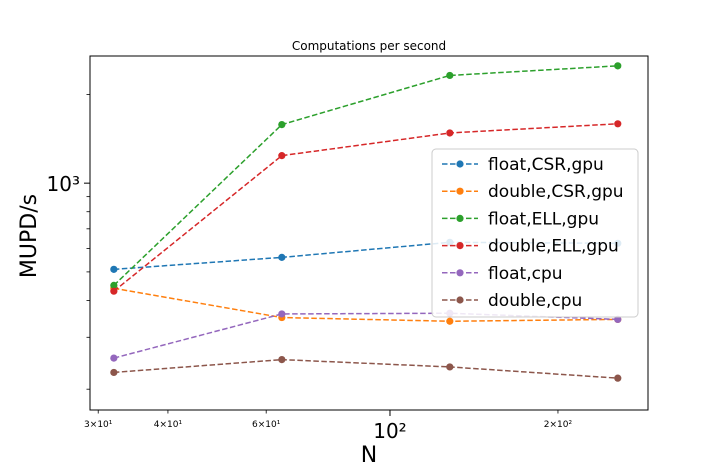  What do you see at coordinates (63, 184) in the screenshot?
I see `y-tick-label: 10³` at bounding box center [63, 184].